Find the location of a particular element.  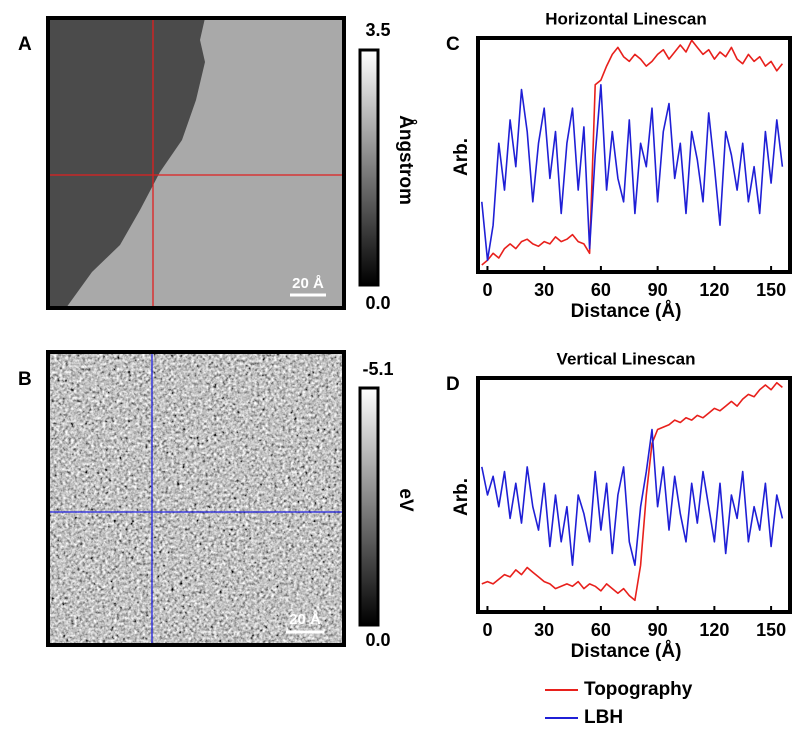

panel-label: C is located at coordinates (453, 44).